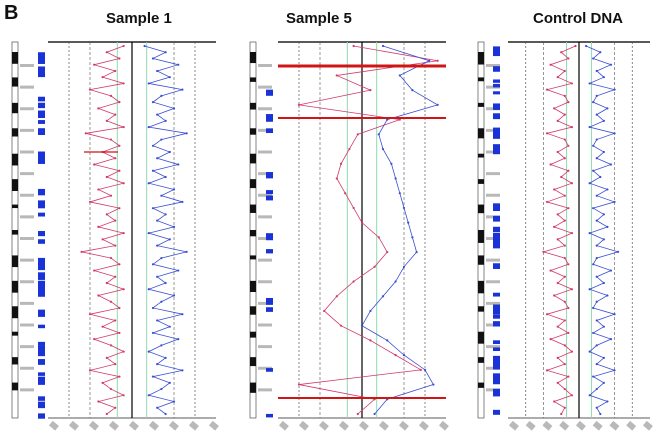 Image resolution: width=660 pixels, height=441 pixels. What do you see at coordinates (139, 18) in the screenshot?
I see `chart-title-sample-1: Sample 1` at bounding box center [139, 18].